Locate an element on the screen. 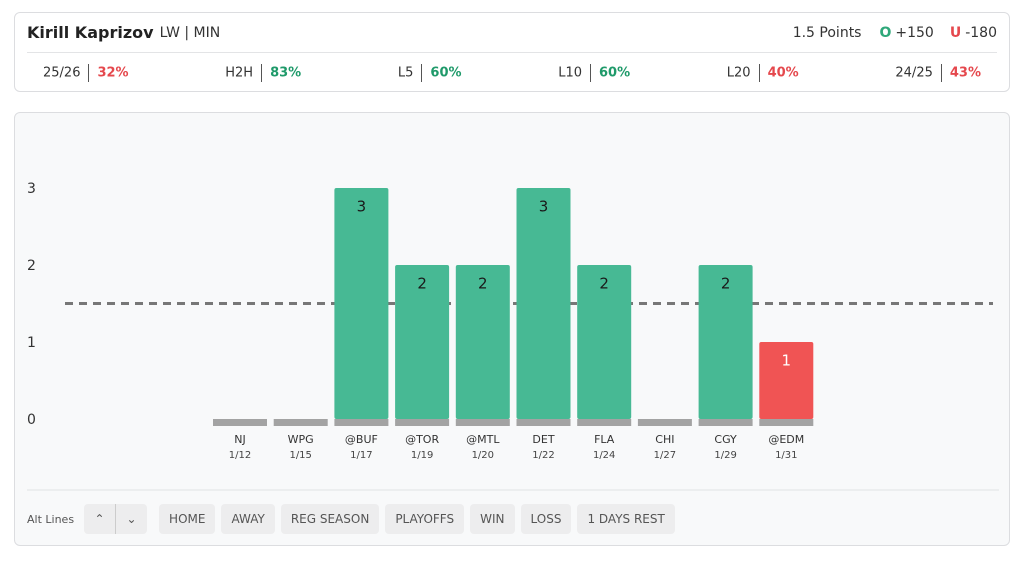  filter-button: 1 DAYS REST is located at coordinates (626, 519).